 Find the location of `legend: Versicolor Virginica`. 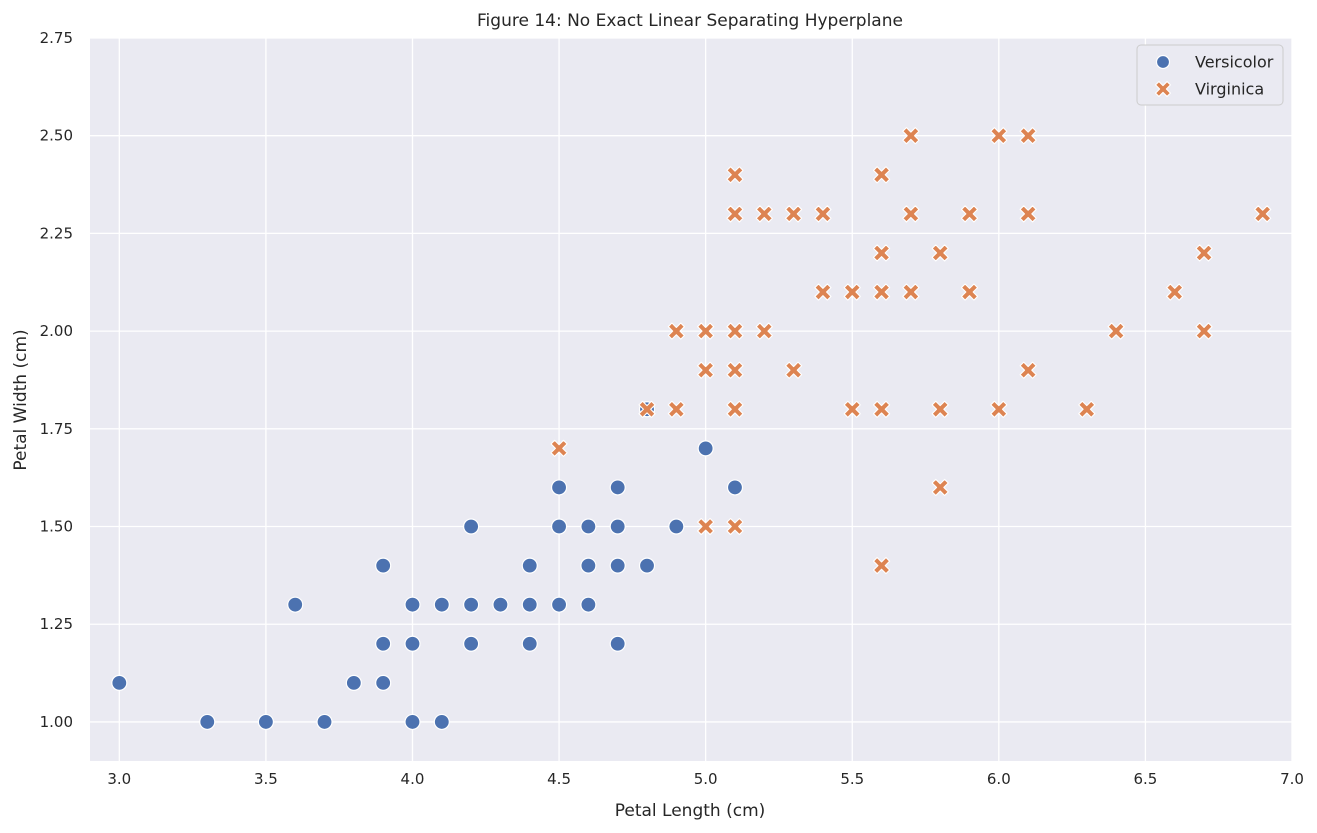

legend: Versicolor Virginica is located at coordinates (1210, 75).